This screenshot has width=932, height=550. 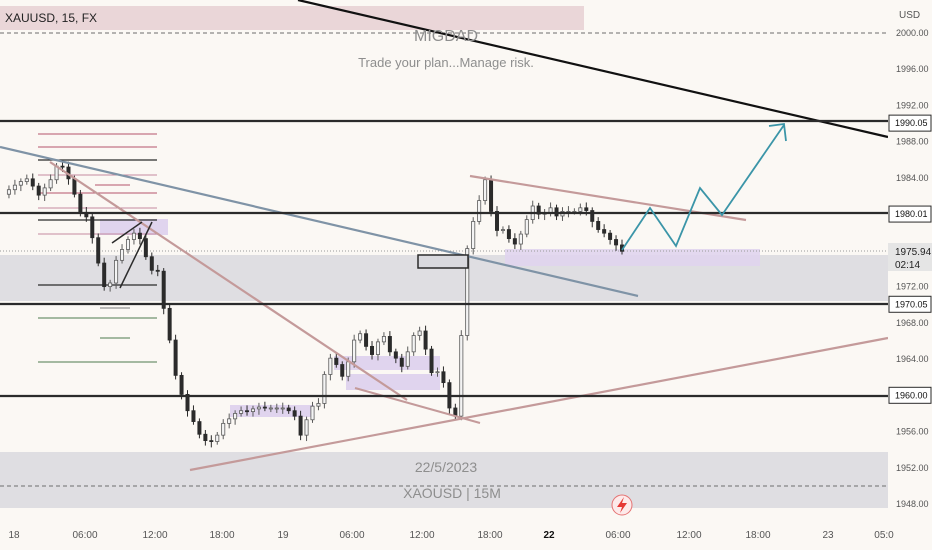 I want to click on time-tick-label: 23, so click(x=828, y=535).